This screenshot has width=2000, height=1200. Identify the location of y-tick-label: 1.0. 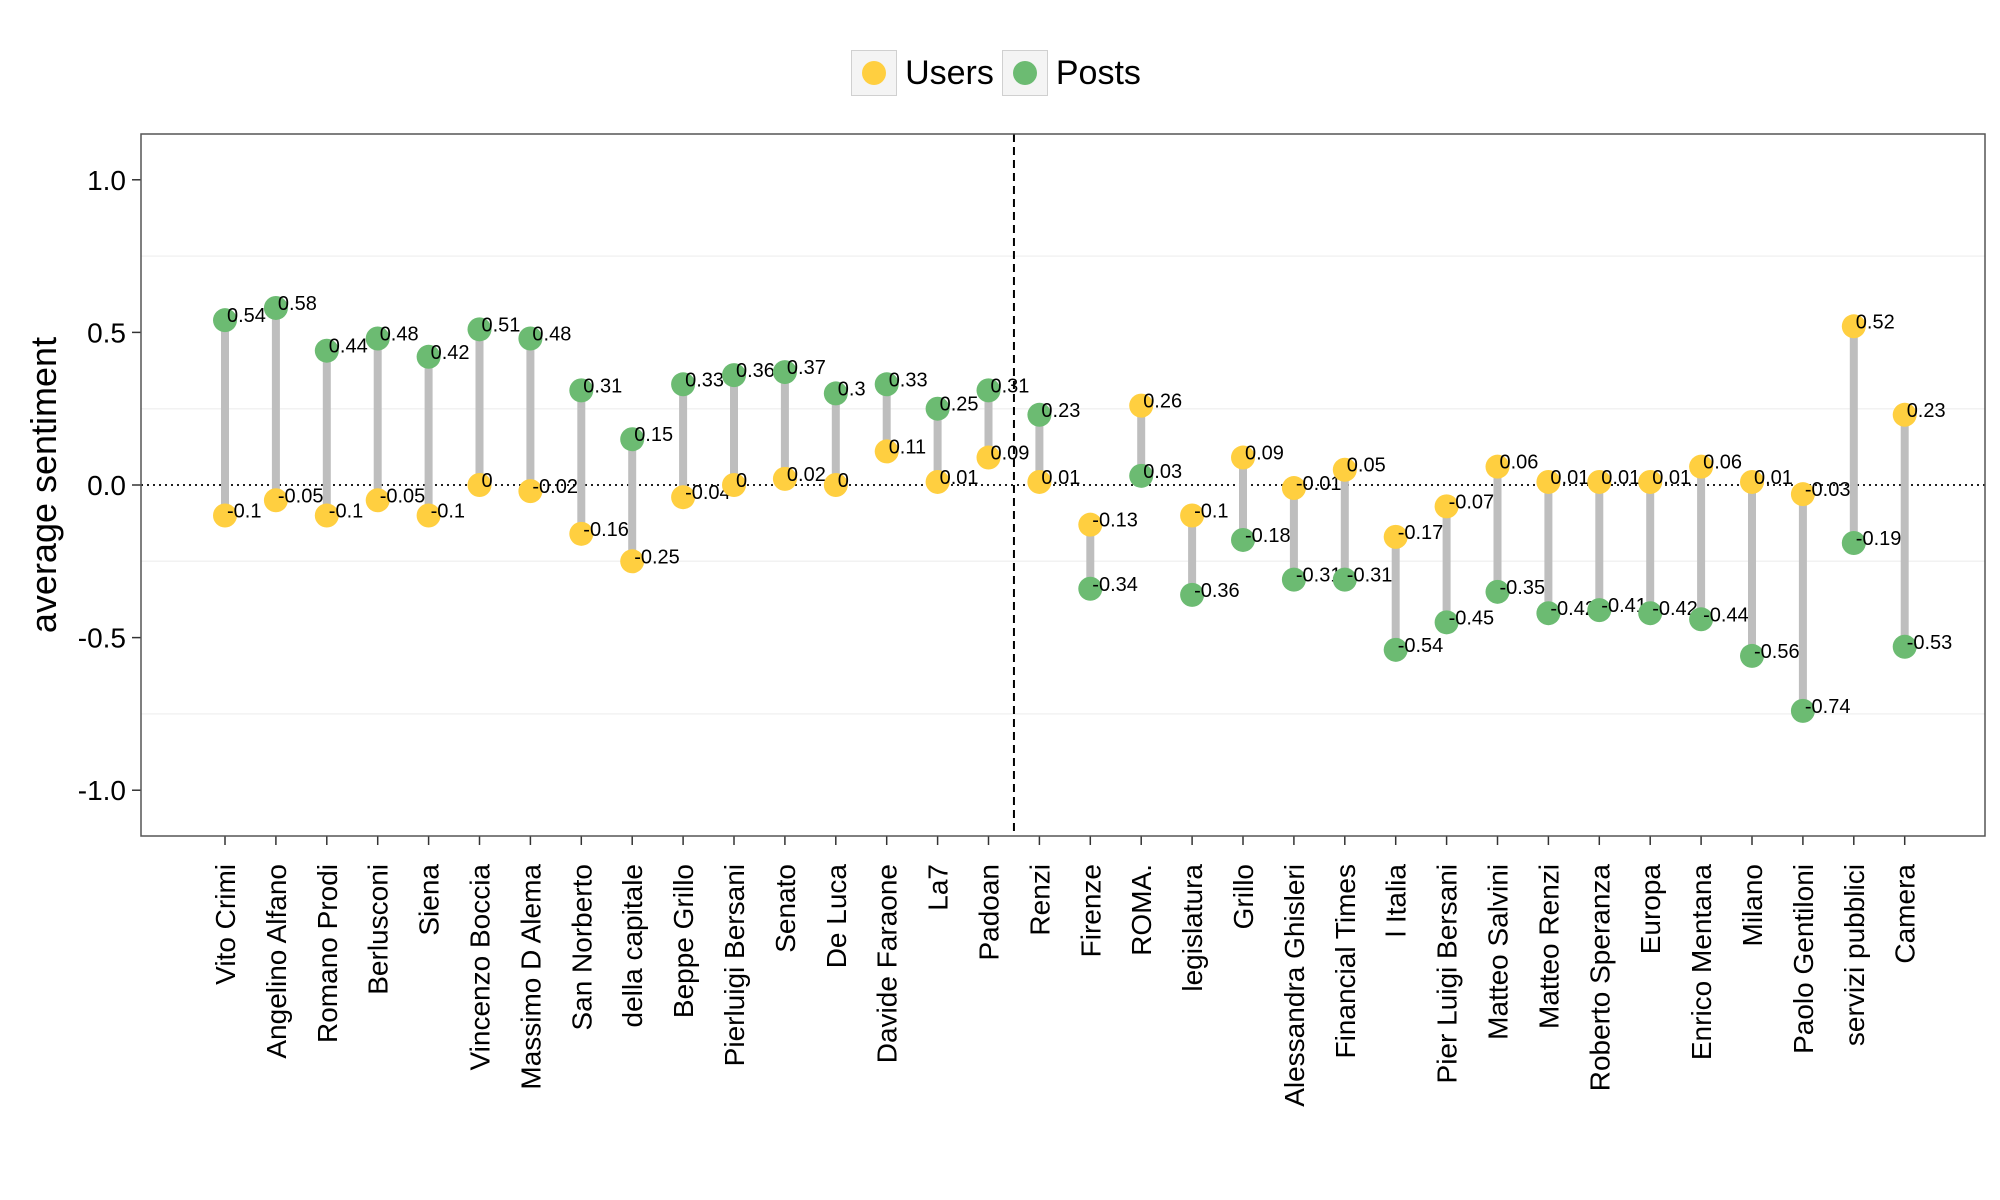
(106, 180).